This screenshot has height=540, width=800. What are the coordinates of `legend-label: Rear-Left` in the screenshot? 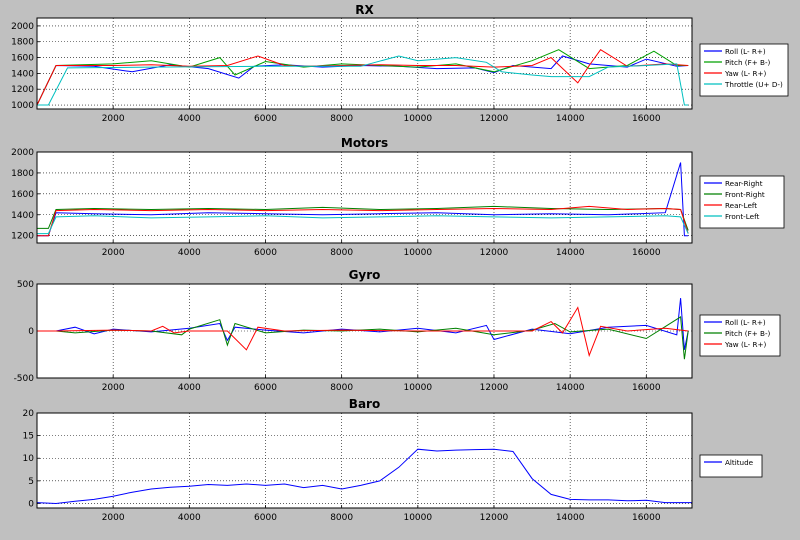 It's located at (741, 205).